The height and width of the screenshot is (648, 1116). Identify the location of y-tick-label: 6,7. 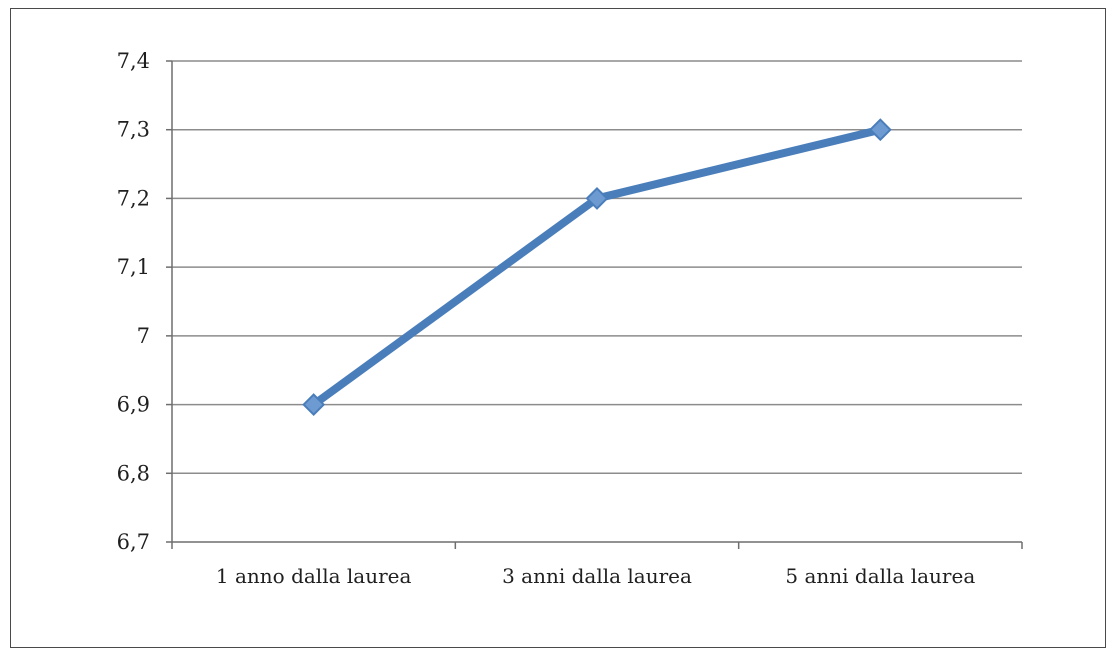
(133, 542).